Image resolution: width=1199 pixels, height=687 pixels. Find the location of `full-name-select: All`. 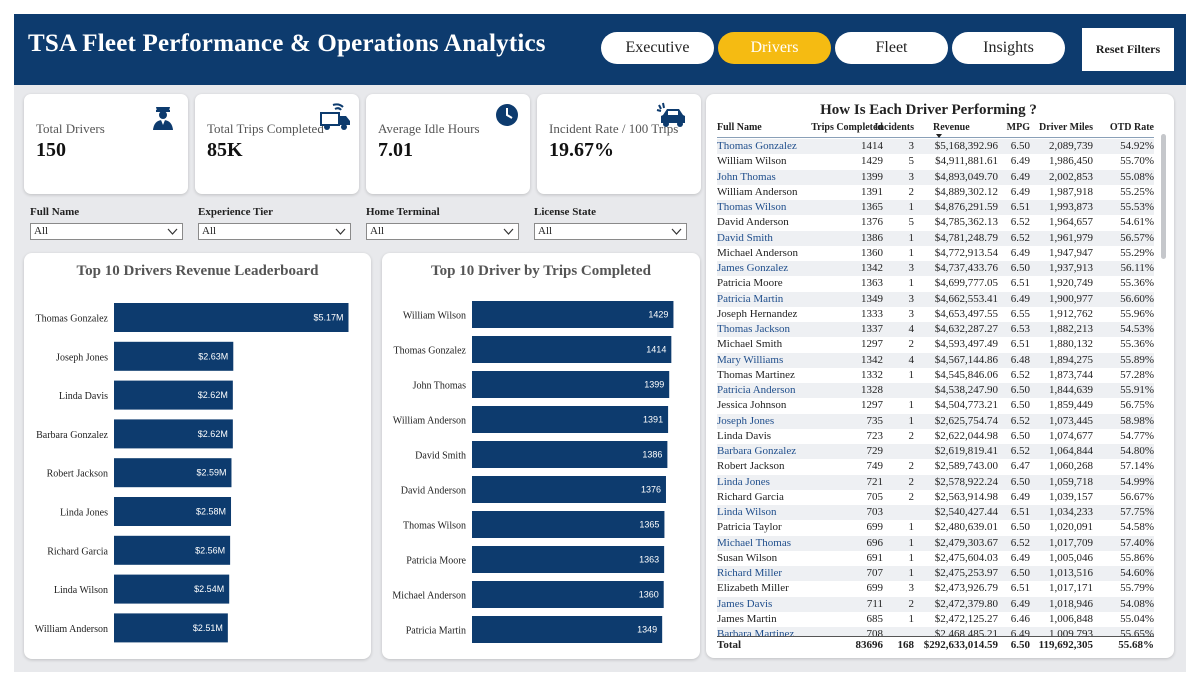

full-name-select: All is located at coordinates (106, 231).